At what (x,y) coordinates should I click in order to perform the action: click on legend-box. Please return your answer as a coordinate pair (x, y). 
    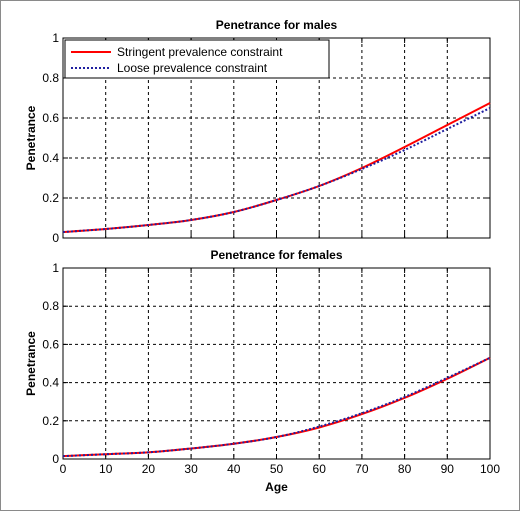
    Looking at the image, I should click on (197, 59).